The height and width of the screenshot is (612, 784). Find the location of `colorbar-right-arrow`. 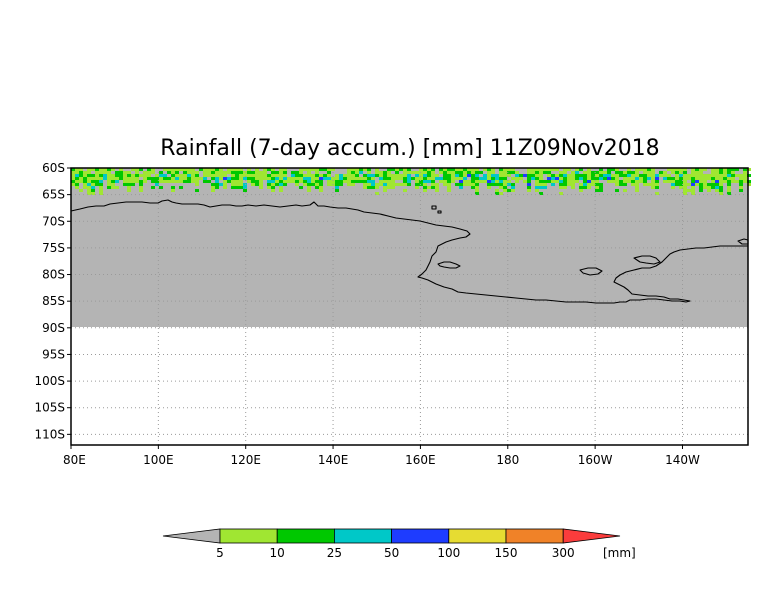

colorbar-right-arrow is located at coordinates (591, 536).